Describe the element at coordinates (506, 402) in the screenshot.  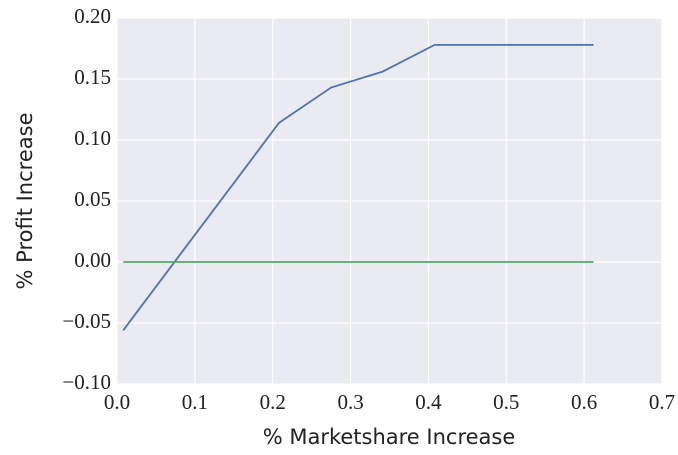
I see `x-tick-label: 0.5` at that location.